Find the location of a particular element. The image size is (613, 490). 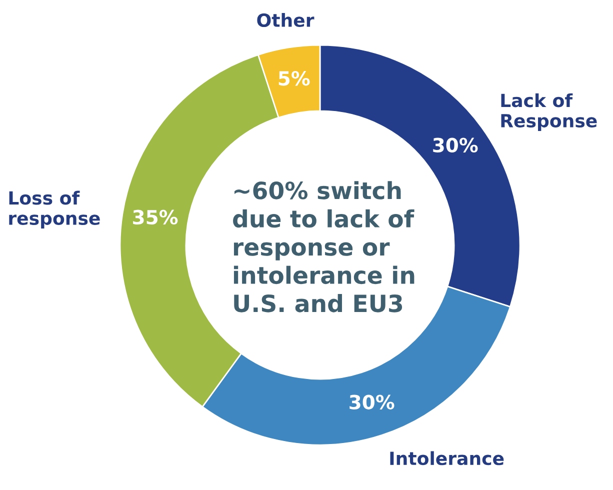

slice-label: Loss of response is located at coordinates (54, 209).